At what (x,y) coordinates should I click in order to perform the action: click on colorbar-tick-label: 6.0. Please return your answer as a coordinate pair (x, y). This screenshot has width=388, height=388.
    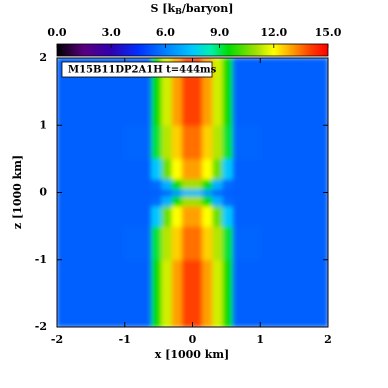
    Looking at the image, I should click on (165, 32).